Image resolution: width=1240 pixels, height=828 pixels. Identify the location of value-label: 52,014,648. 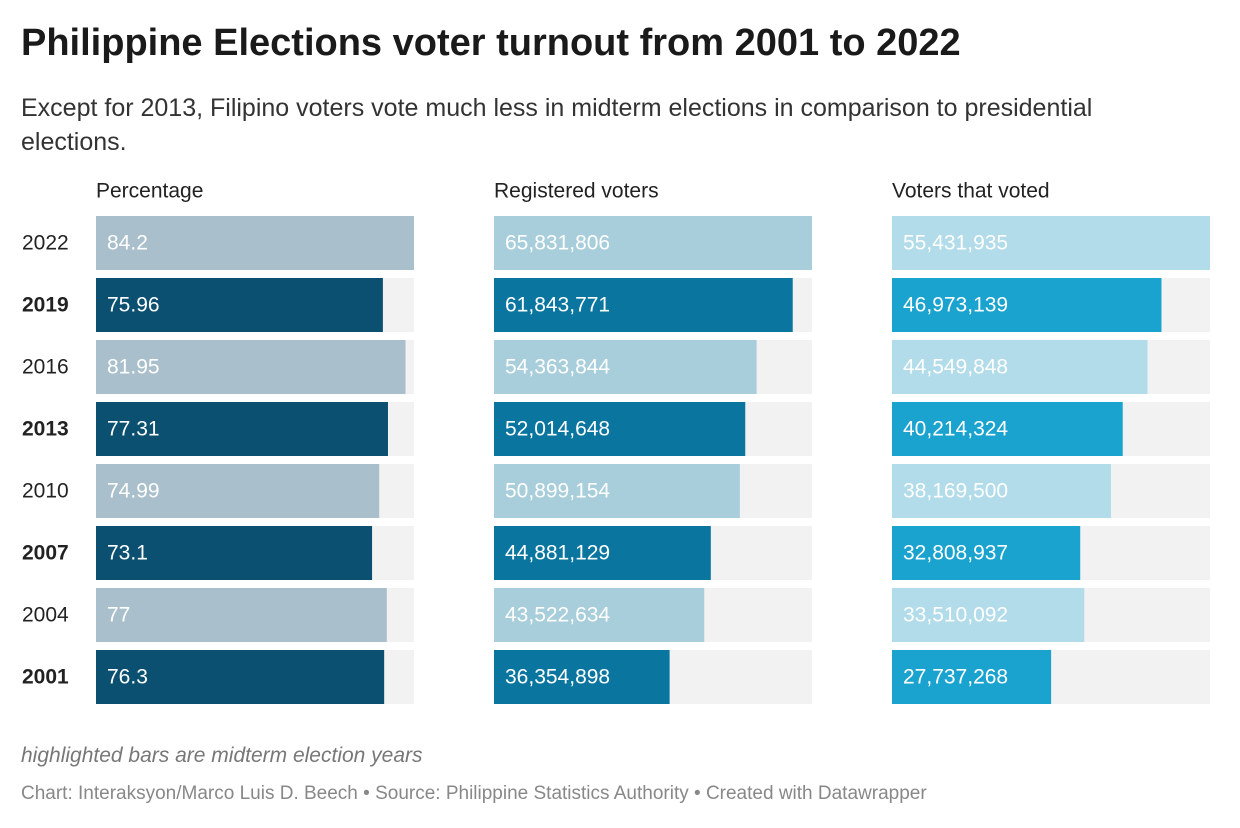
(557, 429).